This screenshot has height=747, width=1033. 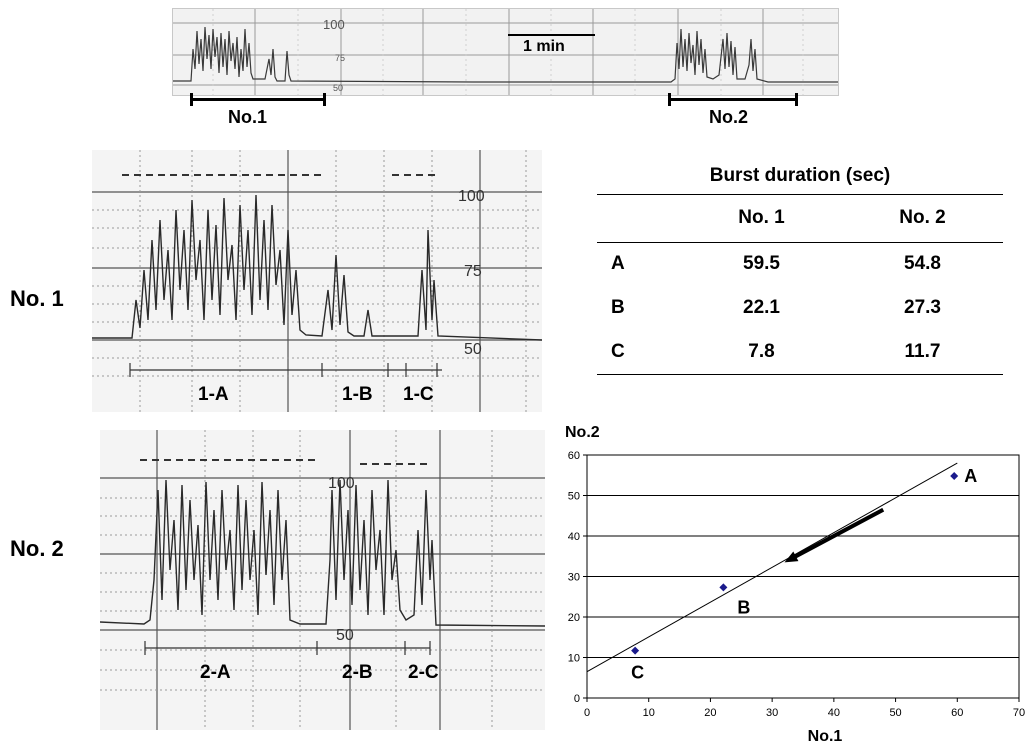 What do you see at coordinates (577, 699) in the screenshot?
I see `y-tick-label: 0` at bounding box center [577, 699].